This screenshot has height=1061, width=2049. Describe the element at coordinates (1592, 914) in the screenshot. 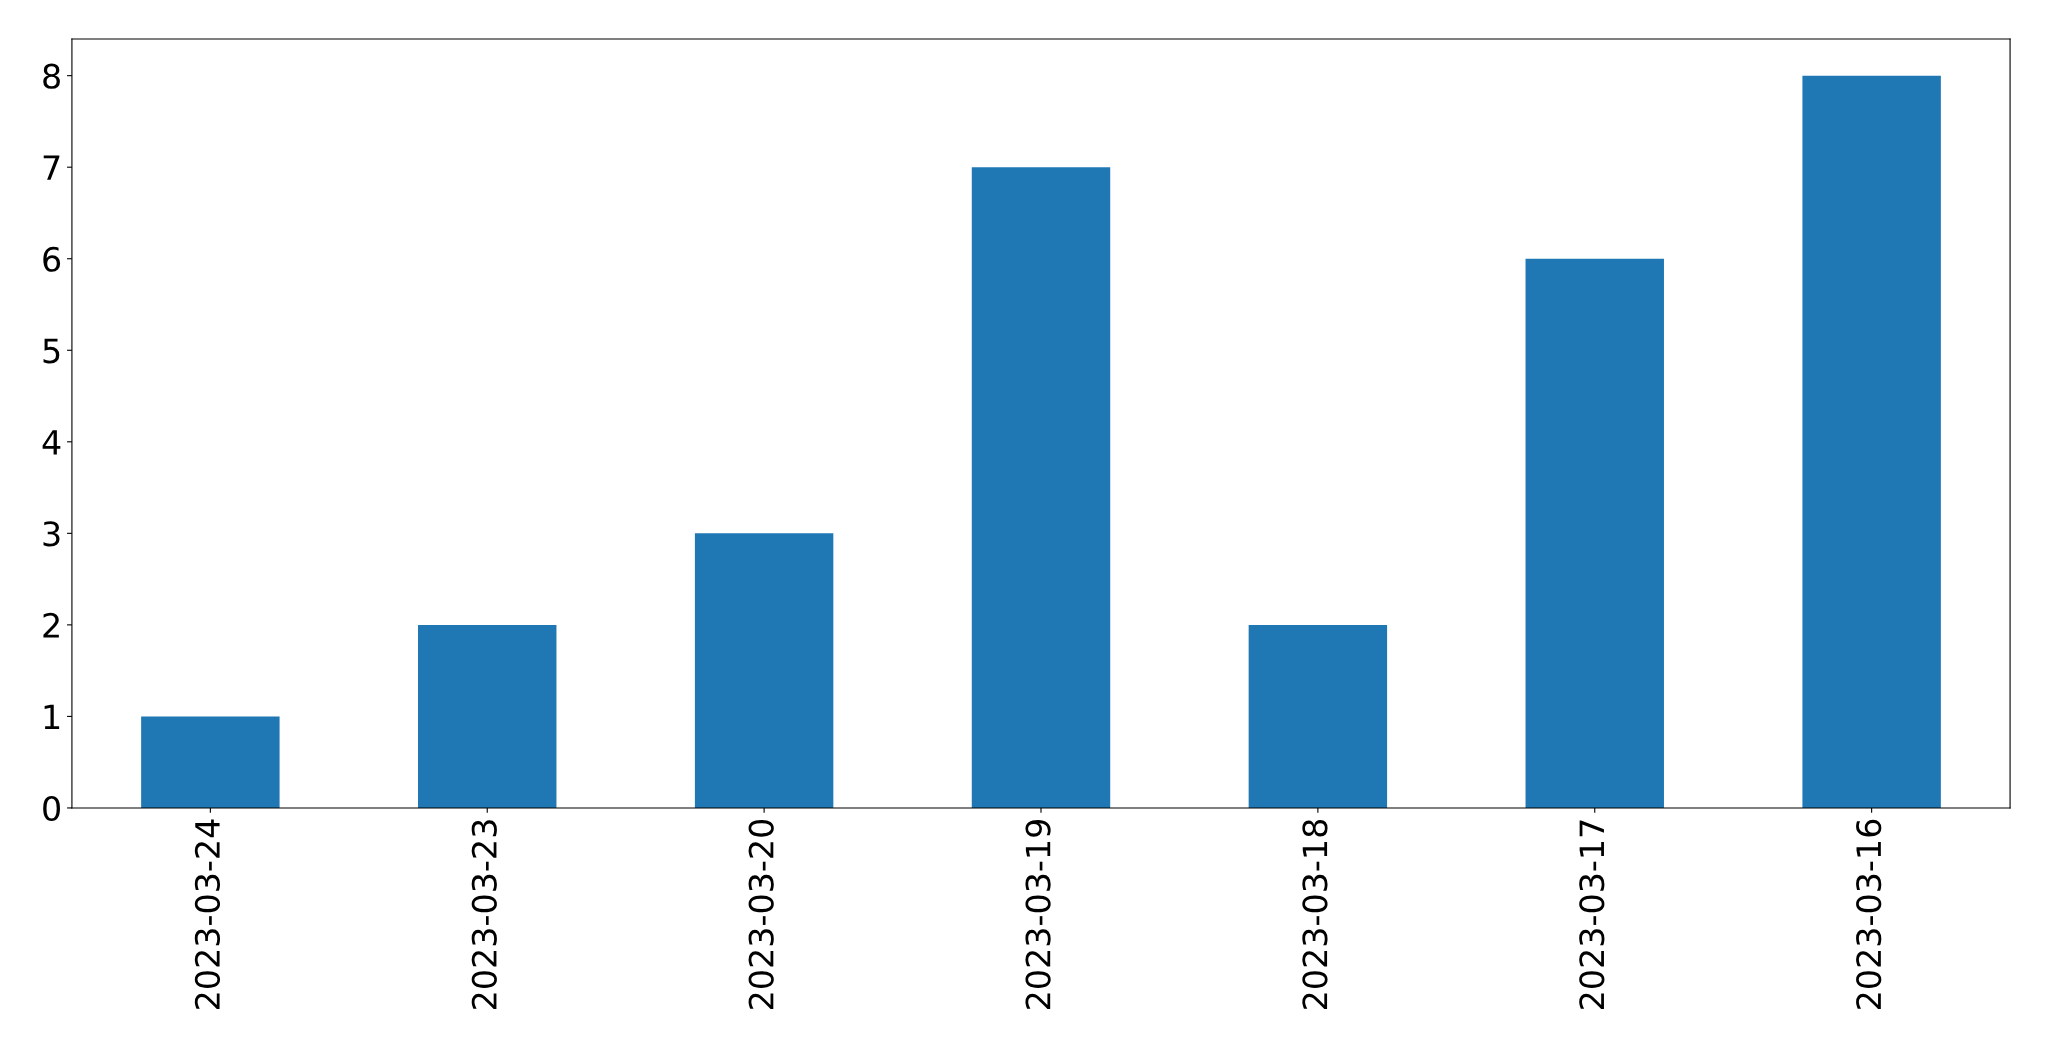

I see `x-tick-label: 2023-03-17` at that location.